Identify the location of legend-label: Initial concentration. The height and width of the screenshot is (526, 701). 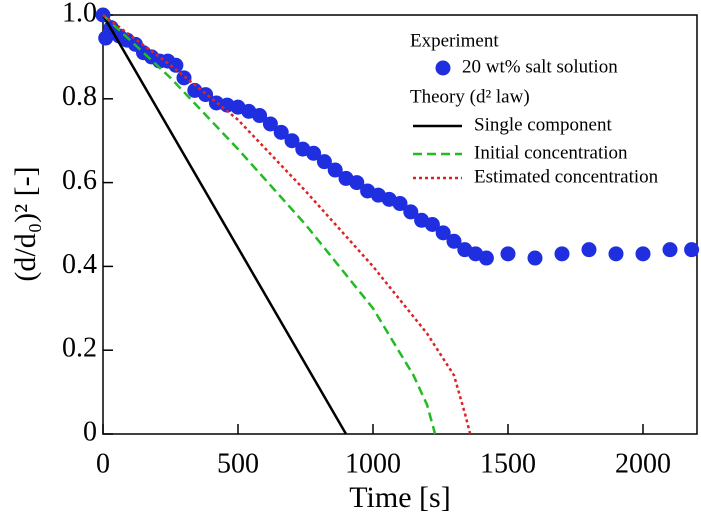
(551, 152).